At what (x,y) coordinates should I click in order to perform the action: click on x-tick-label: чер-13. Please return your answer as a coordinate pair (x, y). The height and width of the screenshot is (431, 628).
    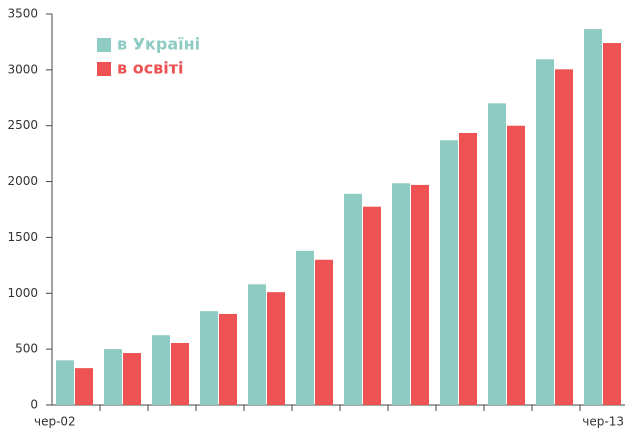
    Looking at the image, I should click on (603, 422).